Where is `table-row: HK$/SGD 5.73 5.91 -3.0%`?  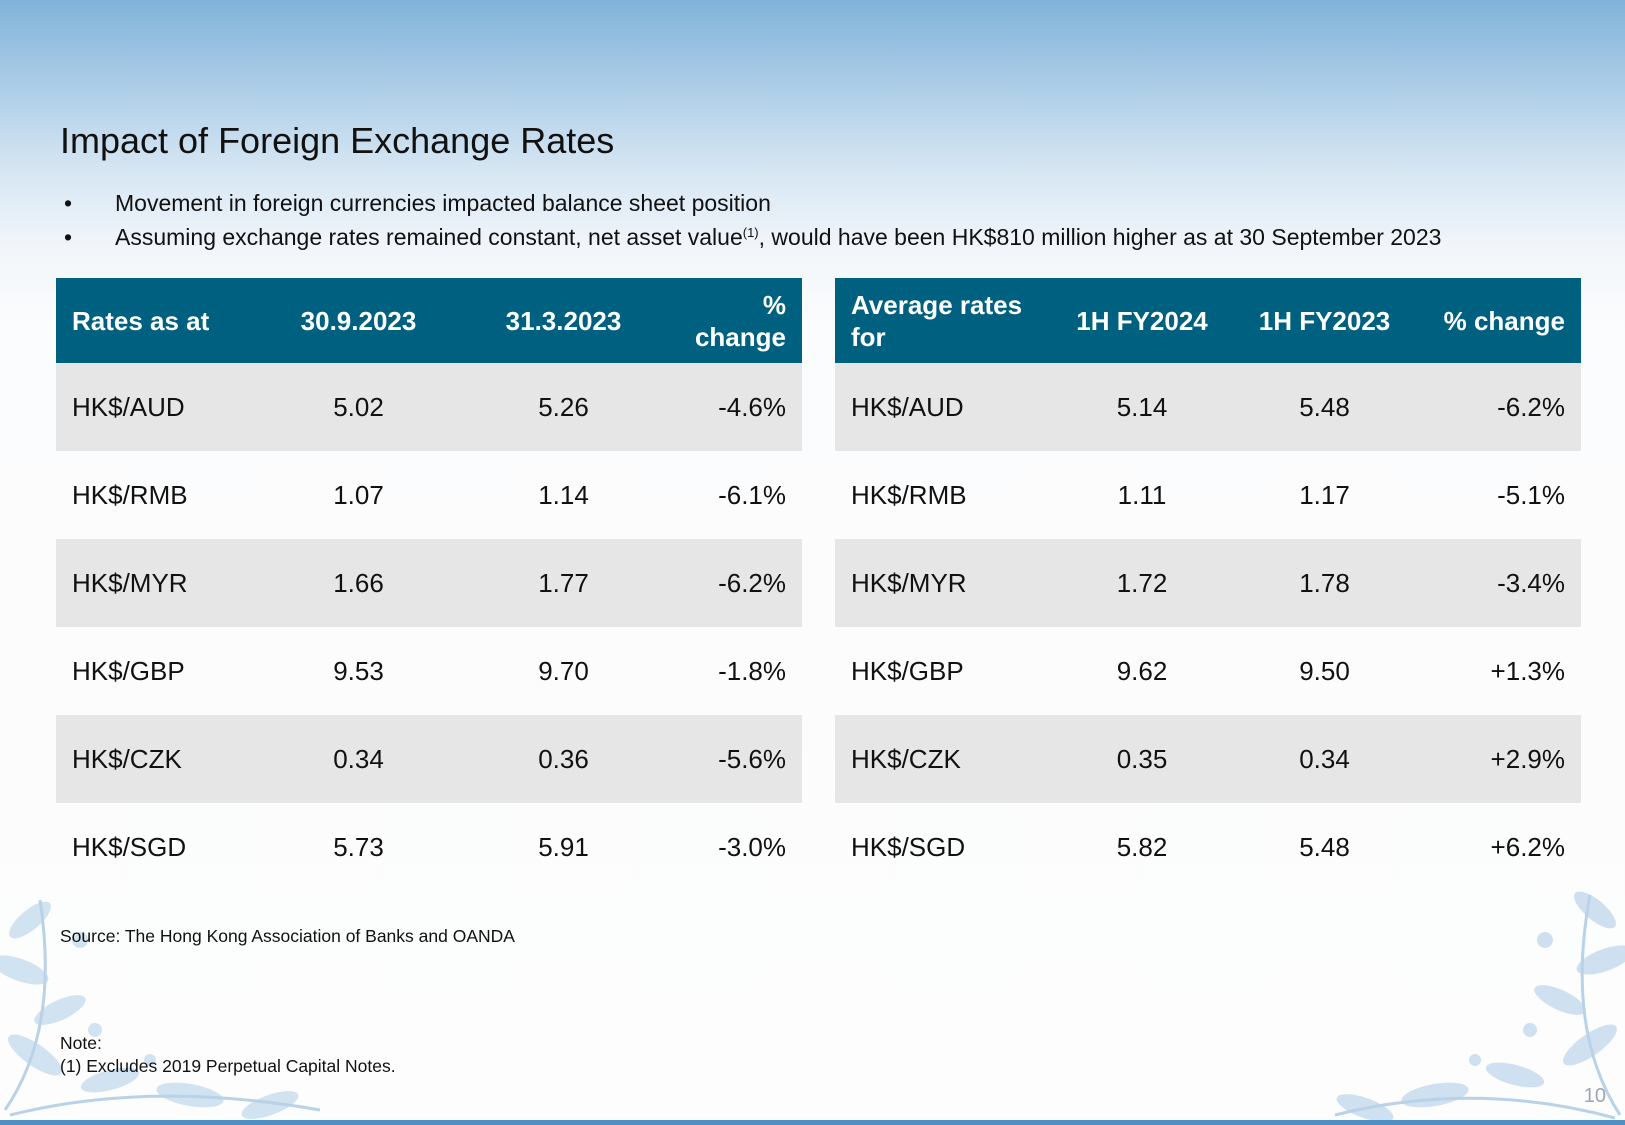
table-row: HK$/SGD 5.73 5.91 -3.0% is located at coordinates (429, 847).